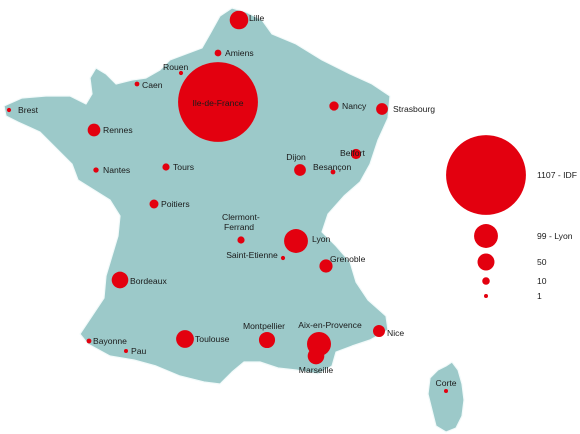  Describe the element at coordinates (395, 333) in the screenshot. I see `city-label-nice: Nice` at that location.